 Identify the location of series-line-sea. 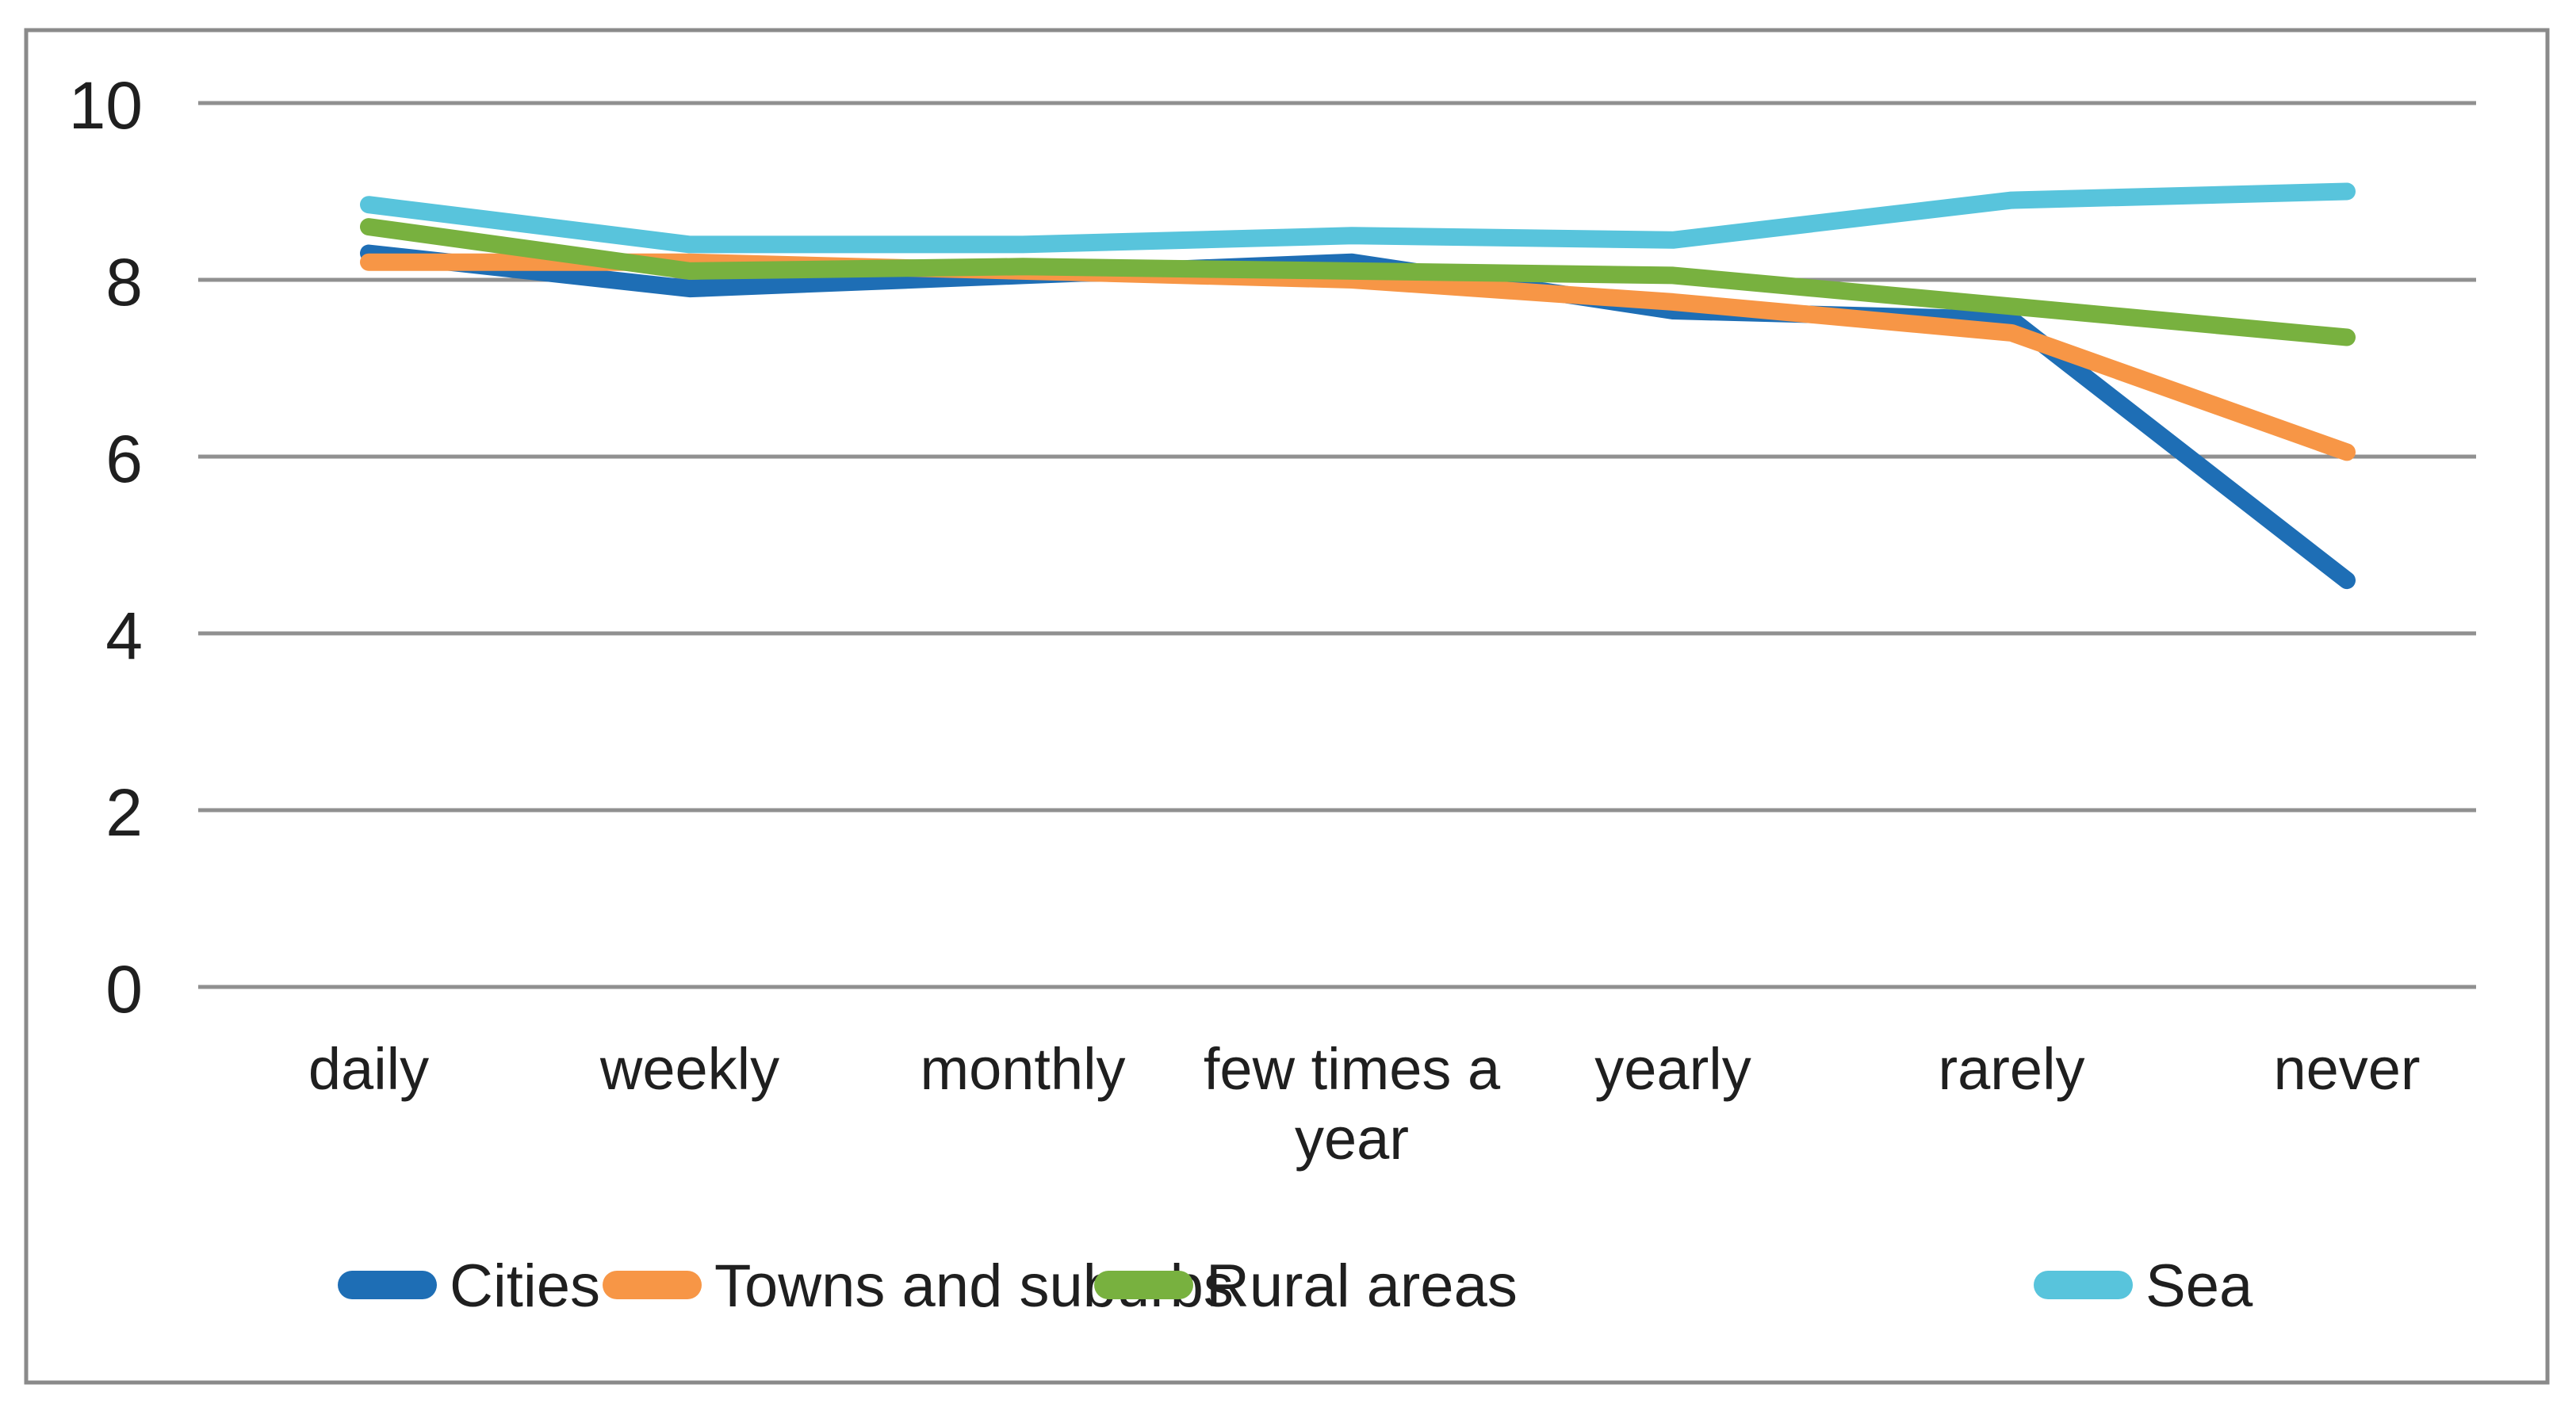
(1358, 218).